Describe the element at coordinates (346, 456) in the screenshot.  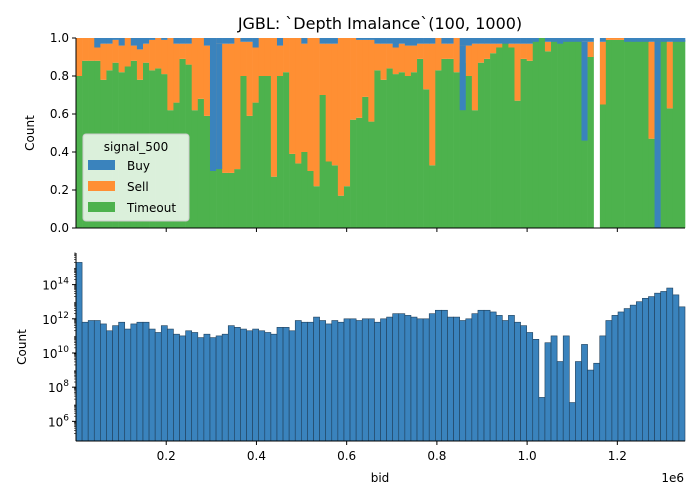
I see `bottom-x-tick-label: 0.6` at that location.